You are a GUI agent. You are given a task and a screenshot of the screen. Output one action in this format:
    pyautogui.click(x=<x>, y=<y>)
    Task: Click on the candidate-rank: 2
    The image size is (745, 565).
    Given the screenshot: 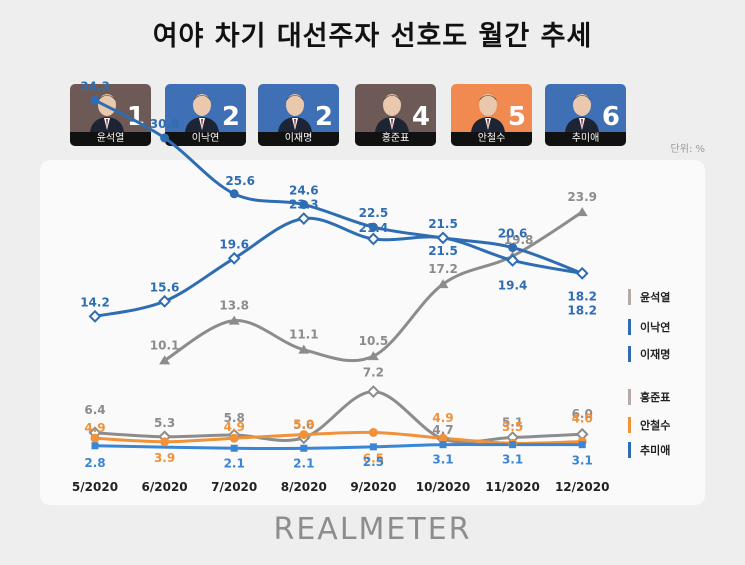 What is the action you would take?
    pyautogui.click(x=323, y=117)
    